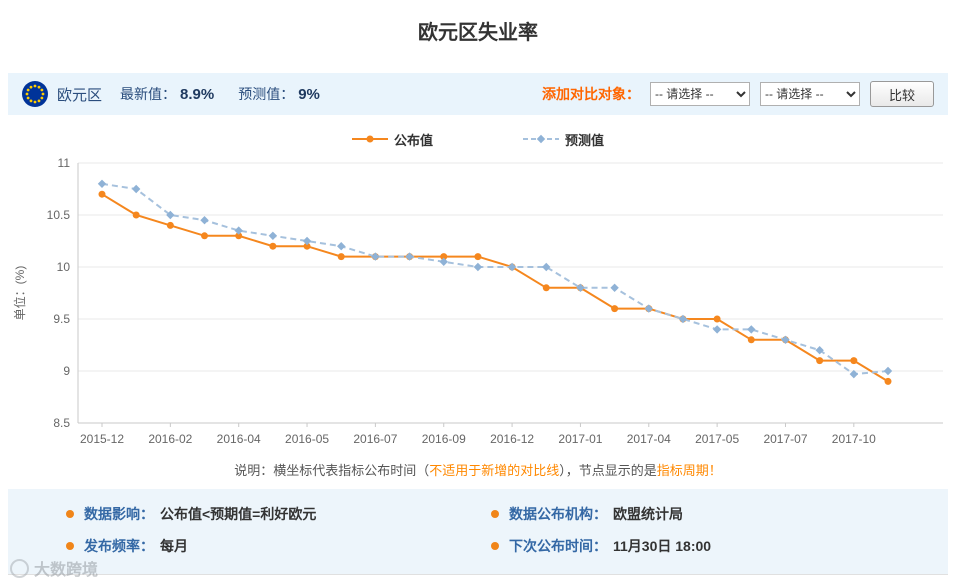 This screenshot has height=585, width=956. What do you see at coordinates (102, 439) in the screenshot?
I see `svg-text: 2015-12` at bounding box center [102, 439].